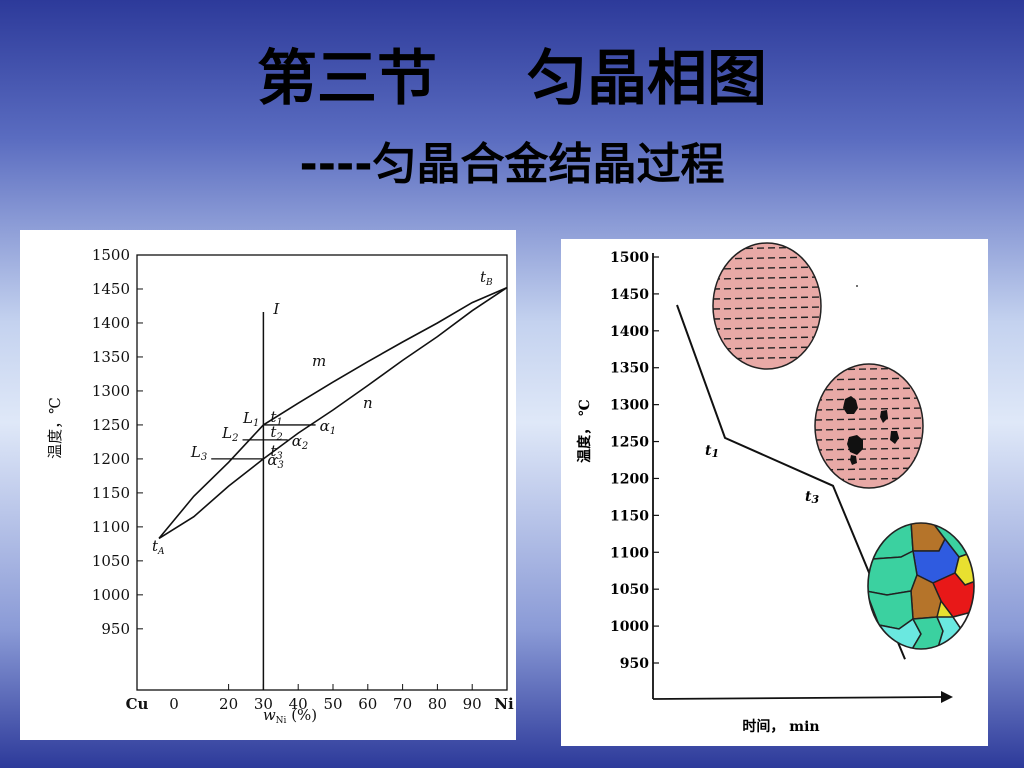 This screenshot has width=1024, height=768. What do you see at coordinates (290, 716) in the screenshot?
I see `x-axis-label: wNi (%)` at bounding box center [290, 716].